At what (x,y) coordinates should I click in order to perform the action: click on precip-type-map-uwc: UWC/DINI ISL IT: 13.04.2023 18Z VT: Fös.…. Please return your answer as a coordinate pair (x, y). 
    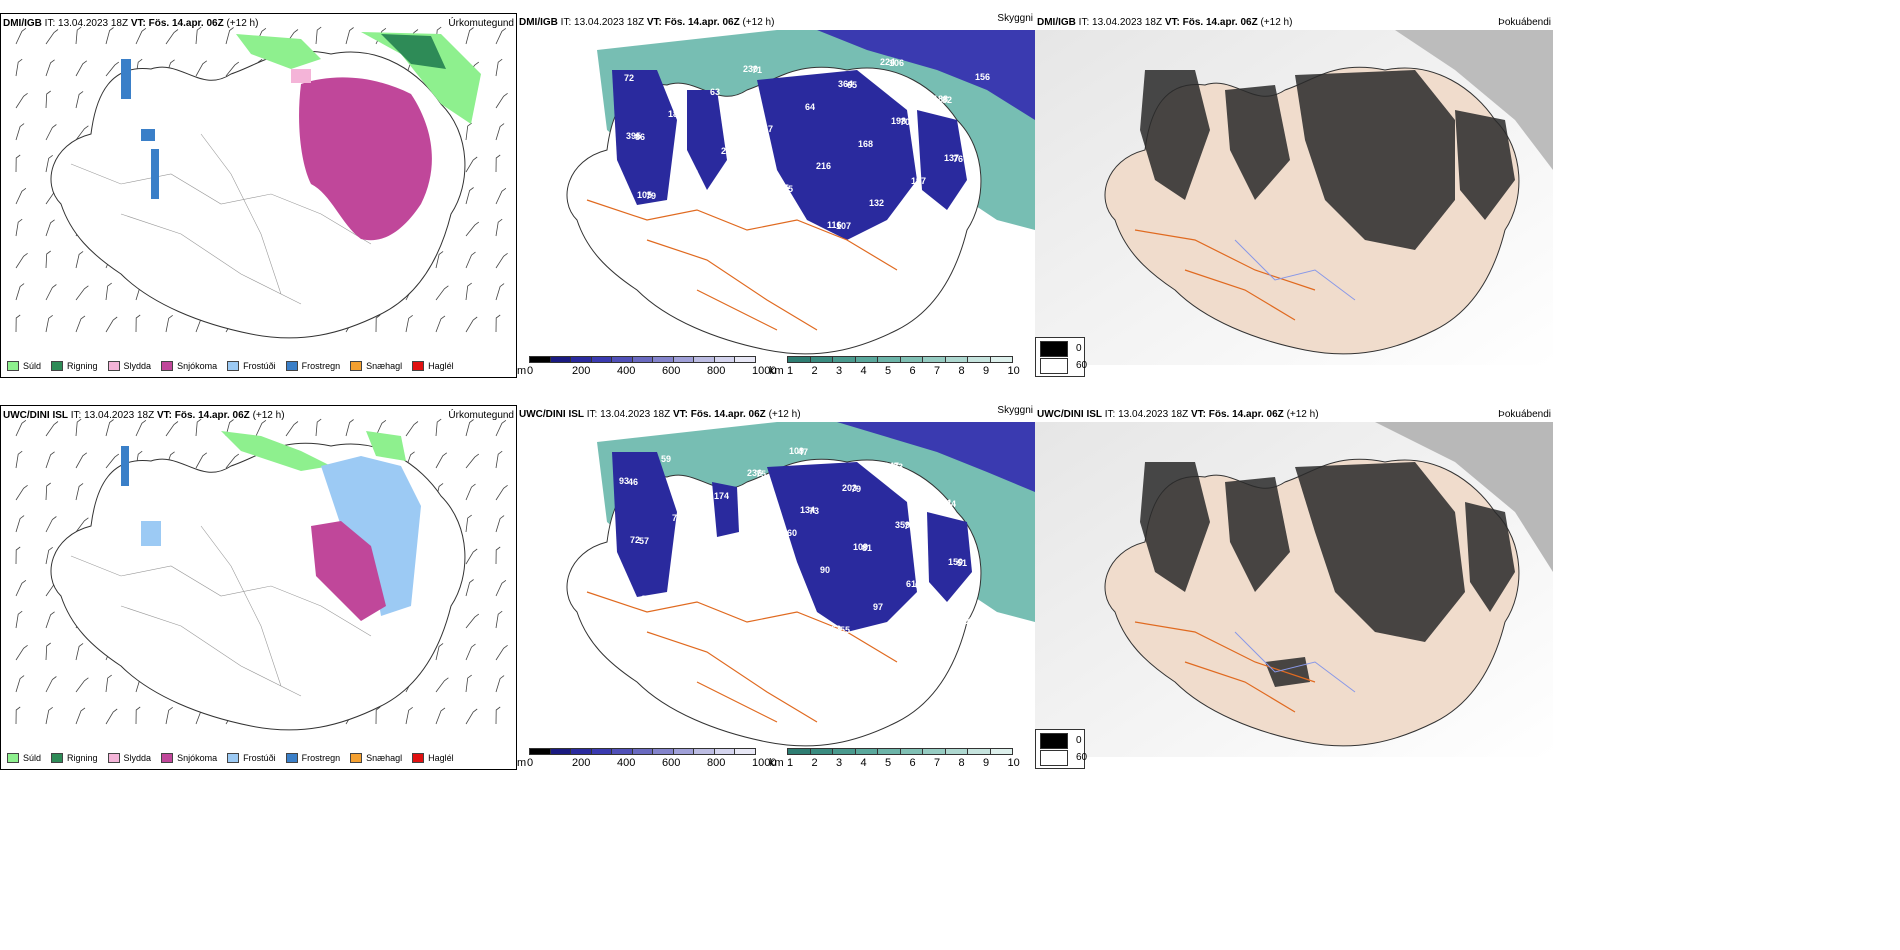
    Looking at the image, I should click on (258, 587).